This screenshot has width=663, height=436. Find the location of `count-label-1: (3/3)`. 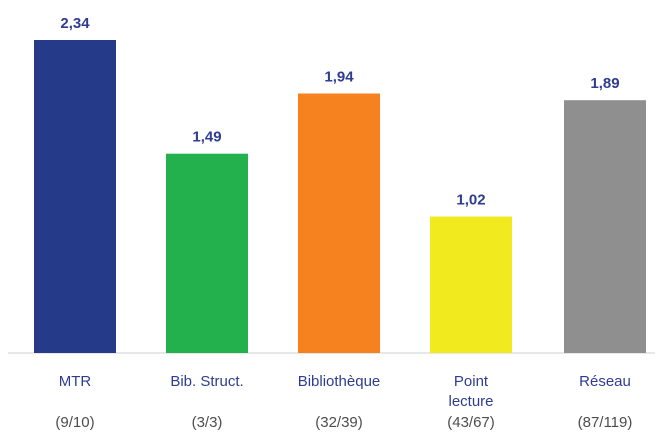

count-label-1: (3/3) is located at coordinates (207, 422).